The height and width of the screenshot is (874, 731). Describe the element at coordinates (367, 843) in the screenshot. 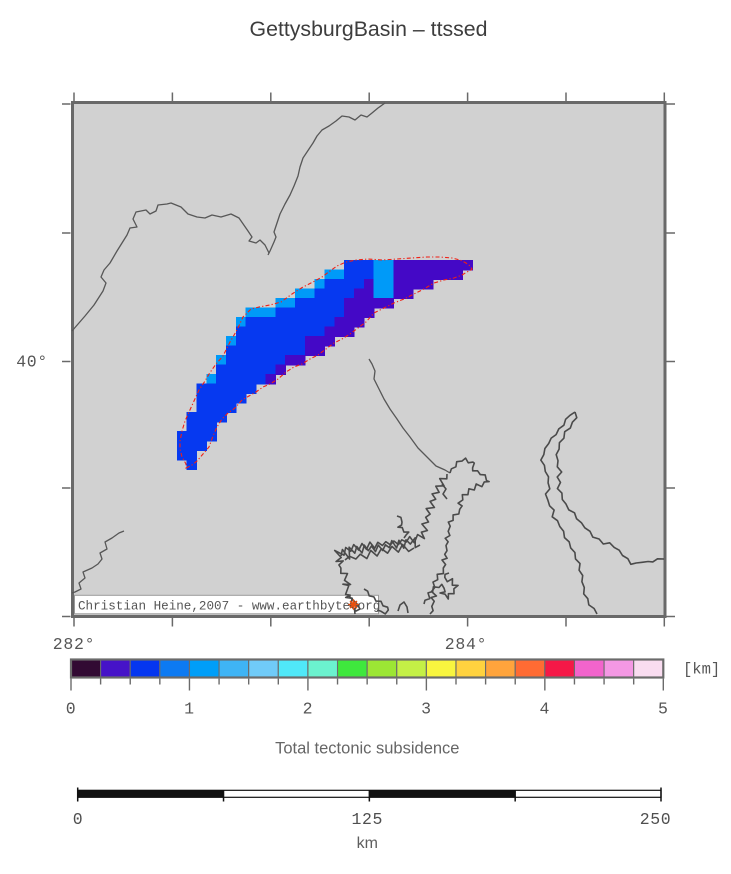

I see `svg-text: km` at that location.